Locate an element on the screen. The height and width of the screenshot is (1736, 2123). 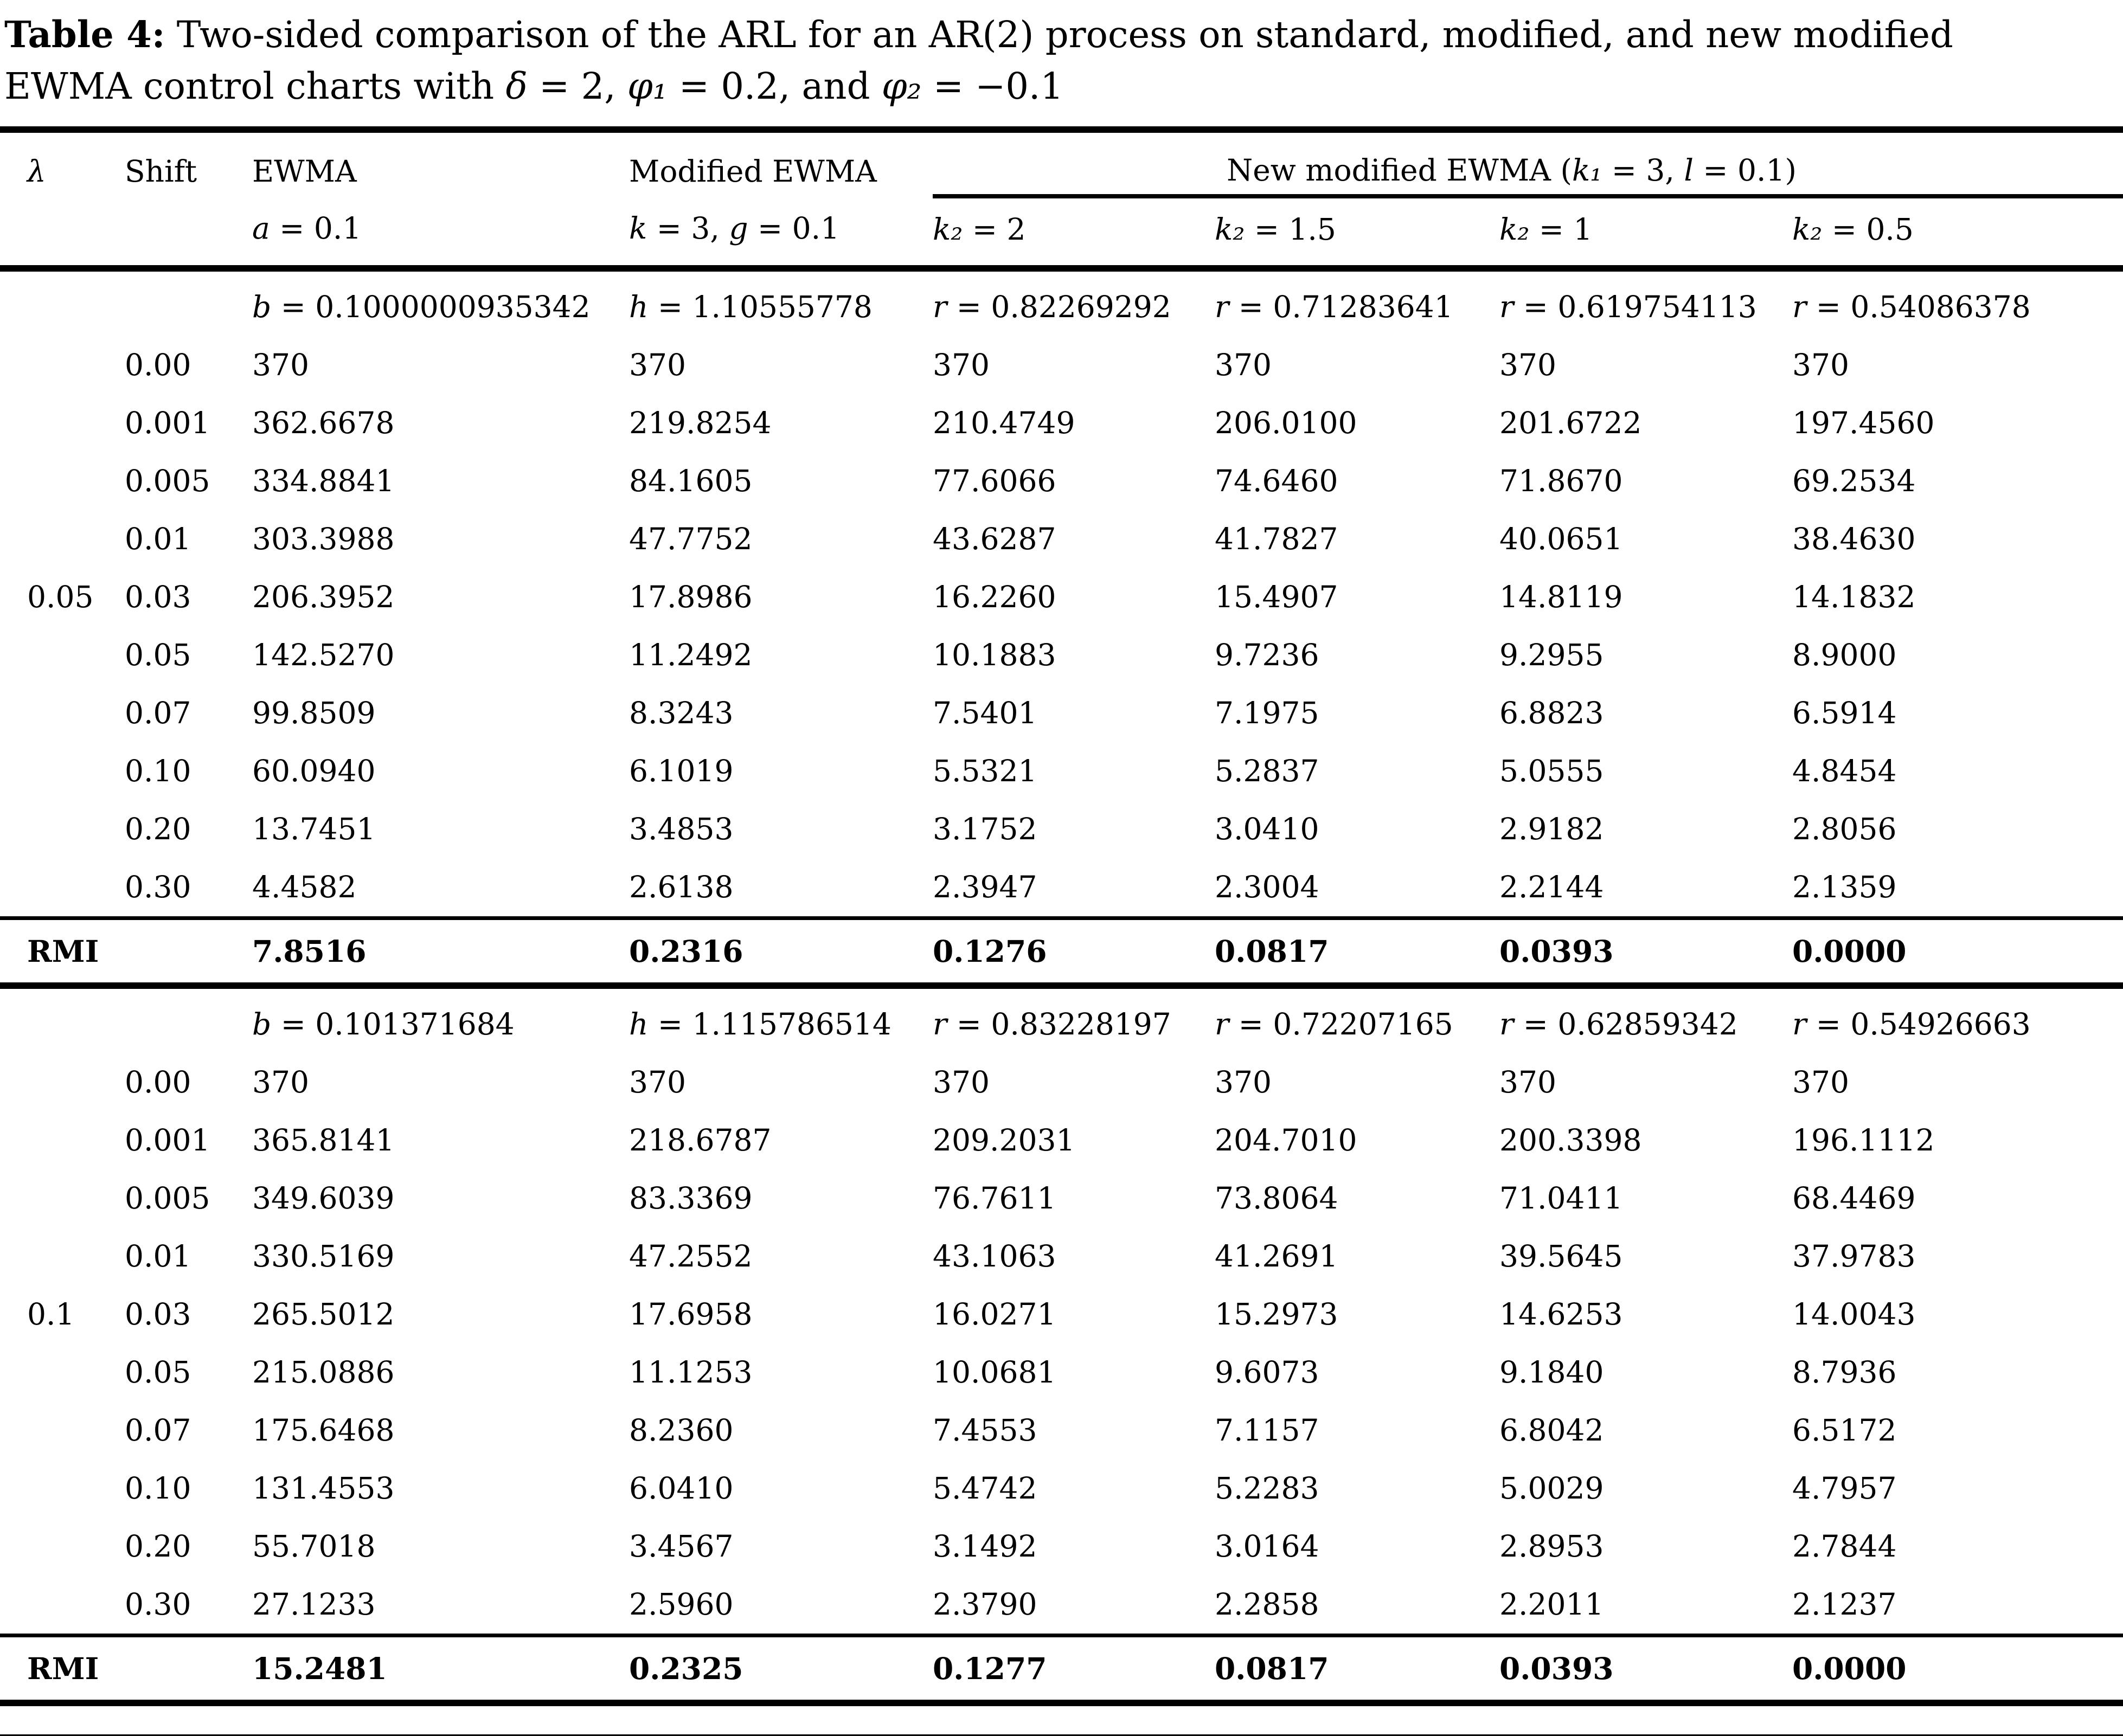
param-cell: r = 0.62859342 is located at coordinates (1645, 1019).